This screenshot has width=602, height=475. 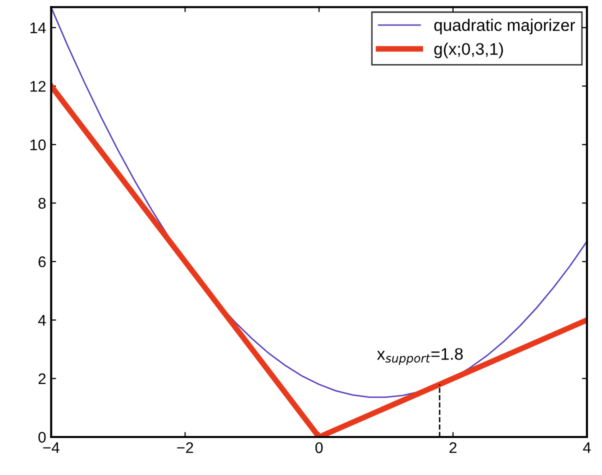 What do you see at coordinates (38, 144) in the screenshot?
I see `y-tick-label: 10` at bounding box center [38, 144].